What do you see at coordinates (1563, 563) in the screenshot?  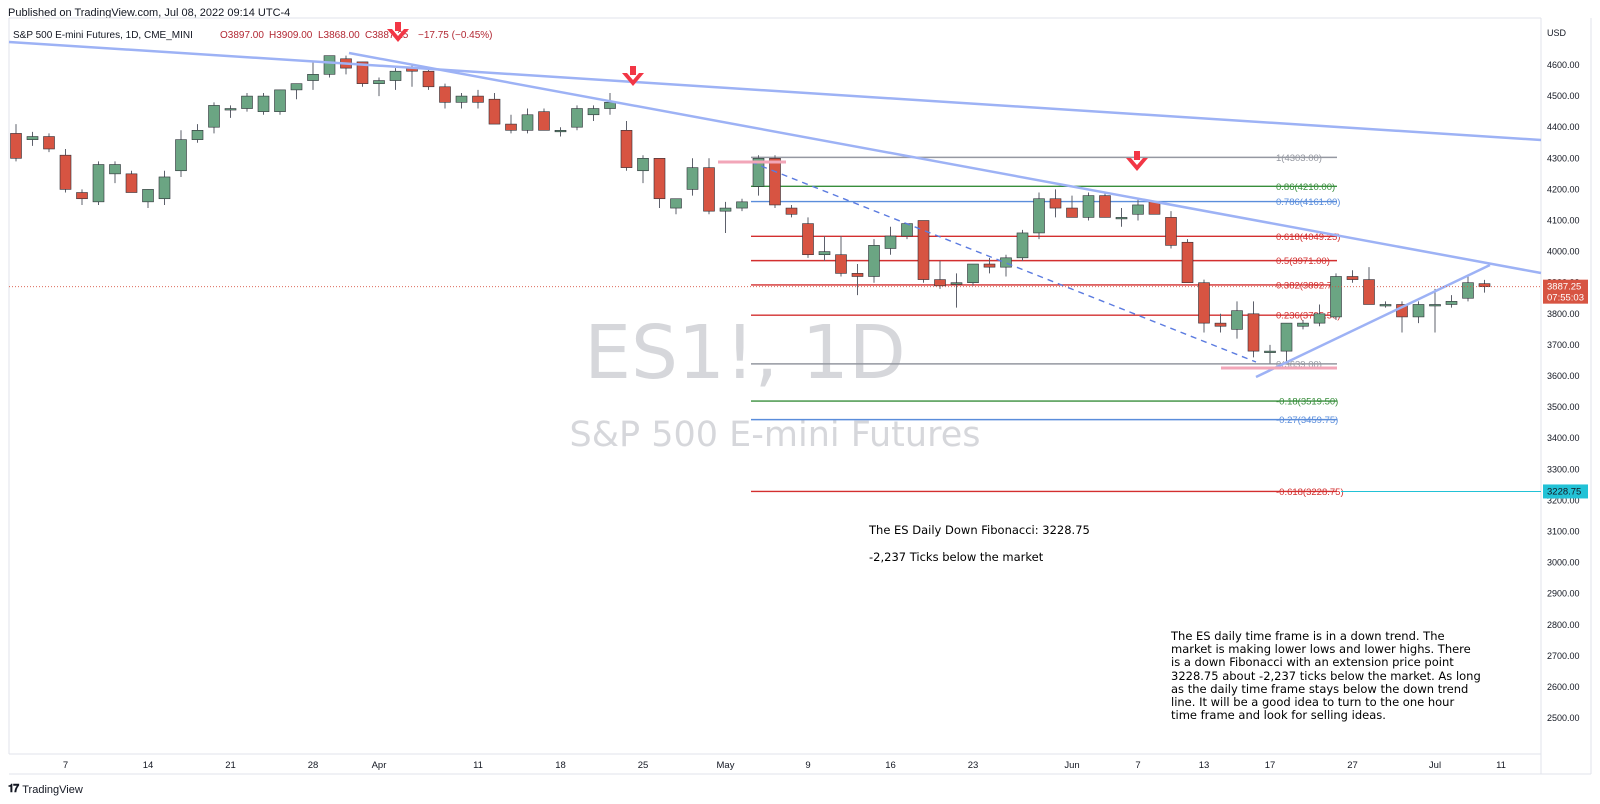 I see `price-tick-label: 3000.00` at bounding box center [1563, 563].